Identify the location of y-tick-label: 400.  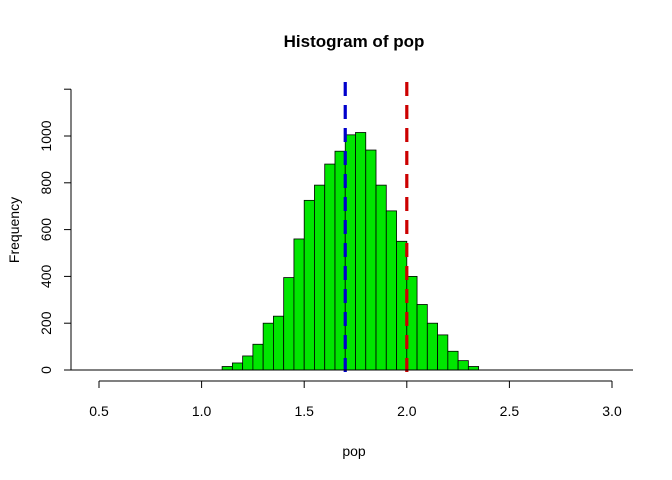
(46, 277).